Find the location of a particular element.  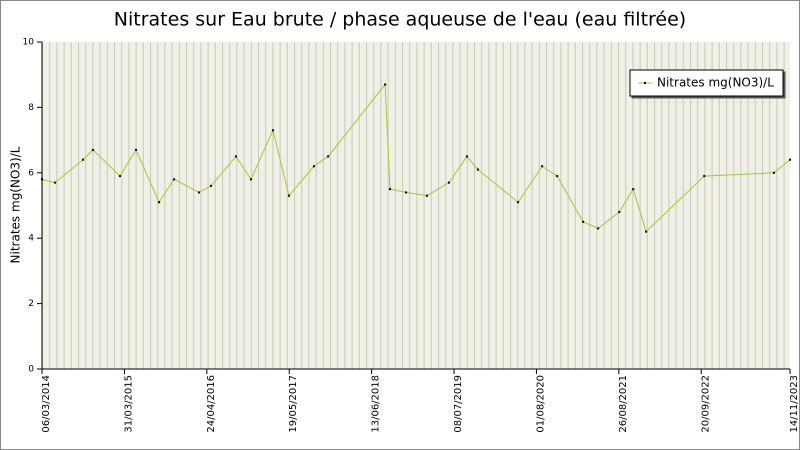

x-tick-label: 20/09/2022 is located at coordinates (705, 404).